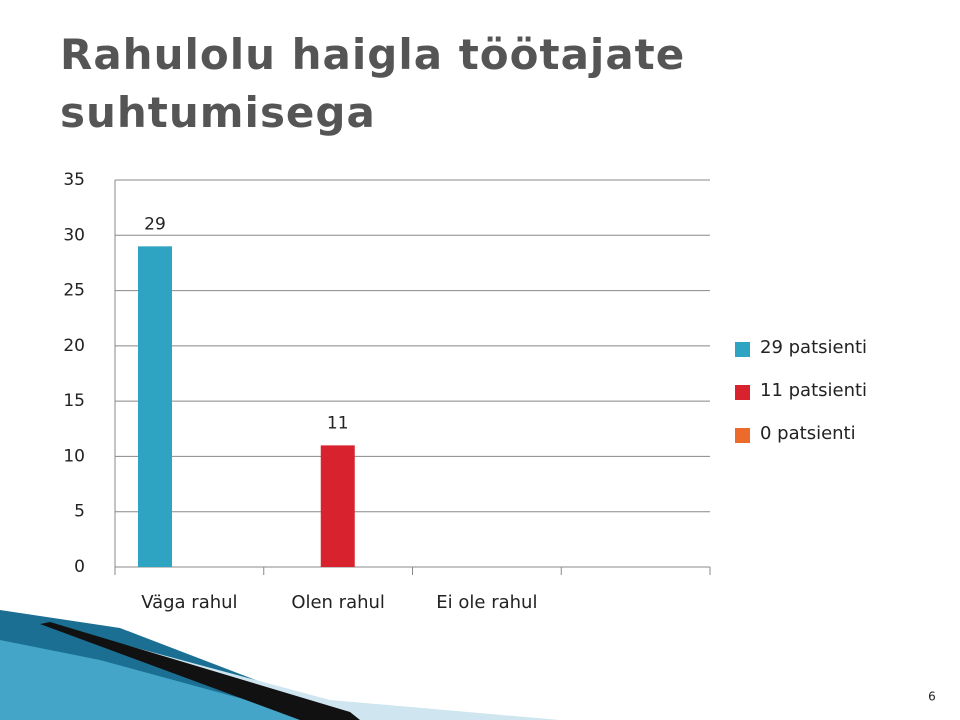 The width and height of the screenshot is (960, 720). I want to click on x-tick-label: Olen rahul, so click(338, 602).